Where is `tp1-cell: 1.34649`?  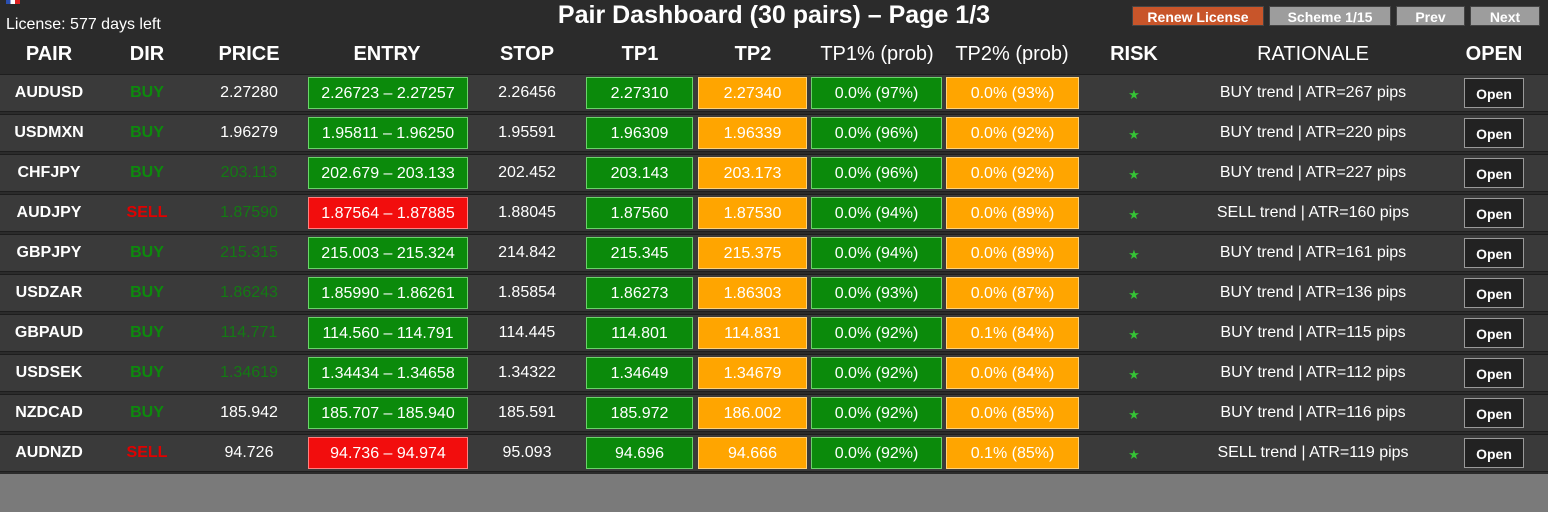
tp1-cell: 1.34649 is located at coordinates (639, 373).